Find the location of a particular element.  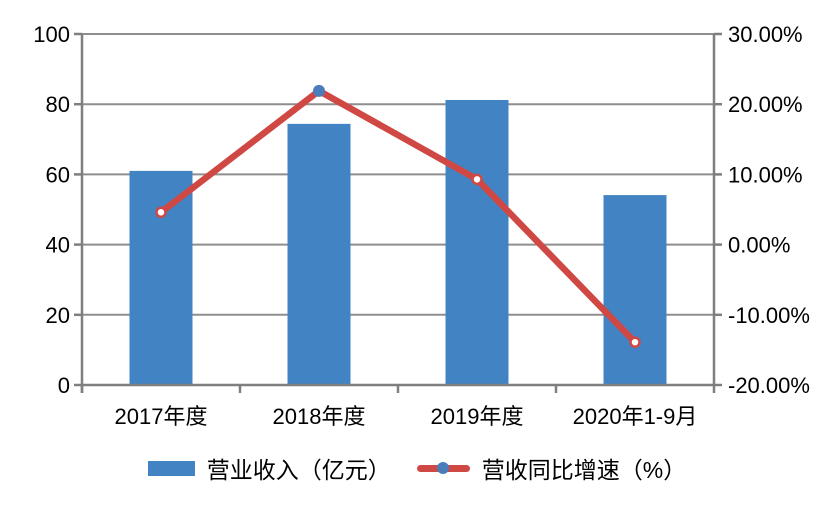

left-axis-tick-label: 0 is located at coordinates (64, 385).